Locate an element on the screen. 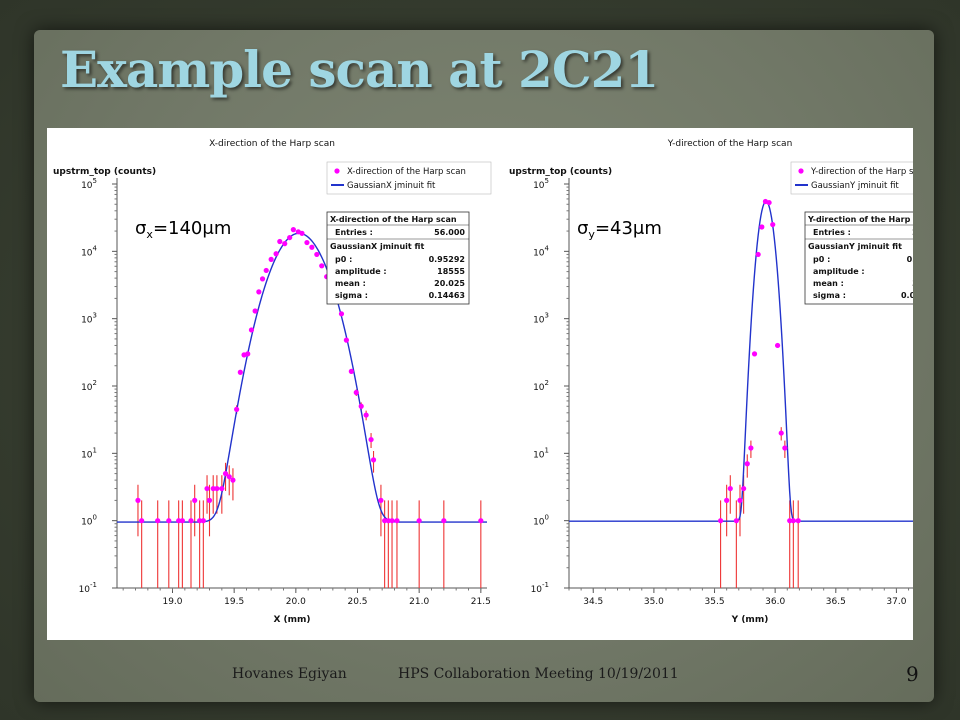  legend-marker is located at coordinates (801, 171).